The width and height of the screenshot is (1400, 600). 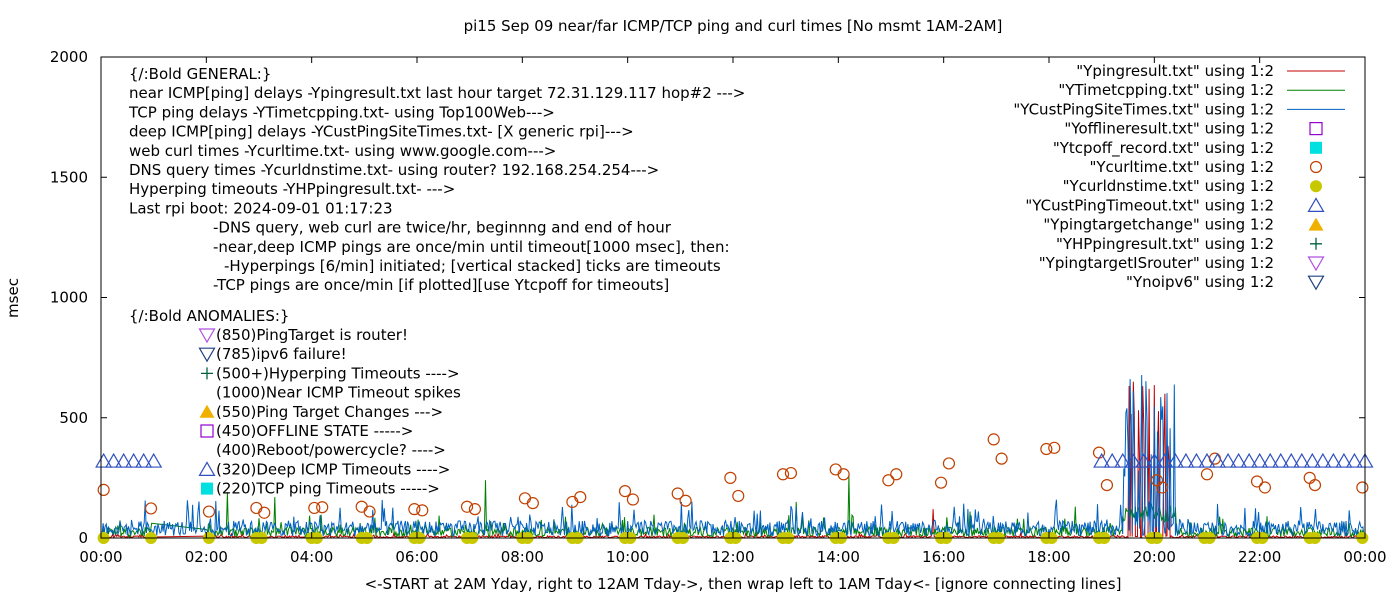 I want to click on y-axis-label: msec, so click(x=13, y=298).